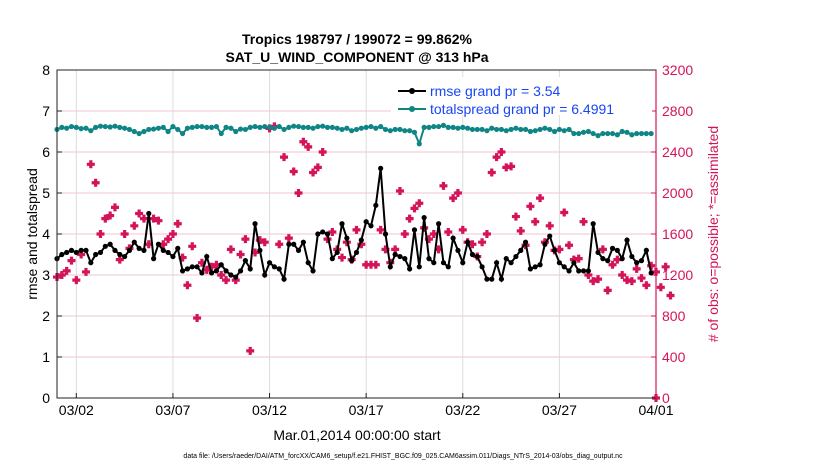  Describe the element at coordinates (354, 135) in the screenshot. I see `totalspread-line` at that location.